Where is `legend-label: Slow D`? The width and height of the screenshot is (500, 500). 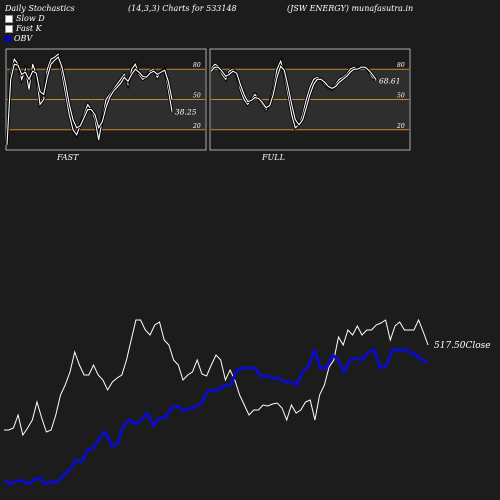 legend-label: Slow D is located at coordinates (30, 18).